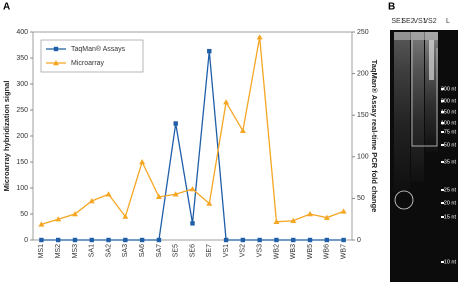  I want to click on legend-label: TaqMan® Assays, so click(98, 49).